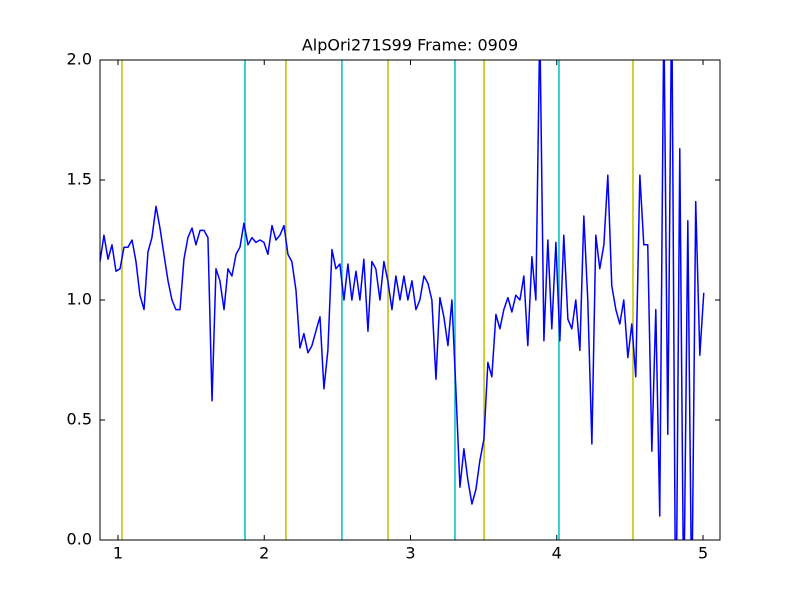  I want to click on x-tick-label: 2, so click(264, 553).